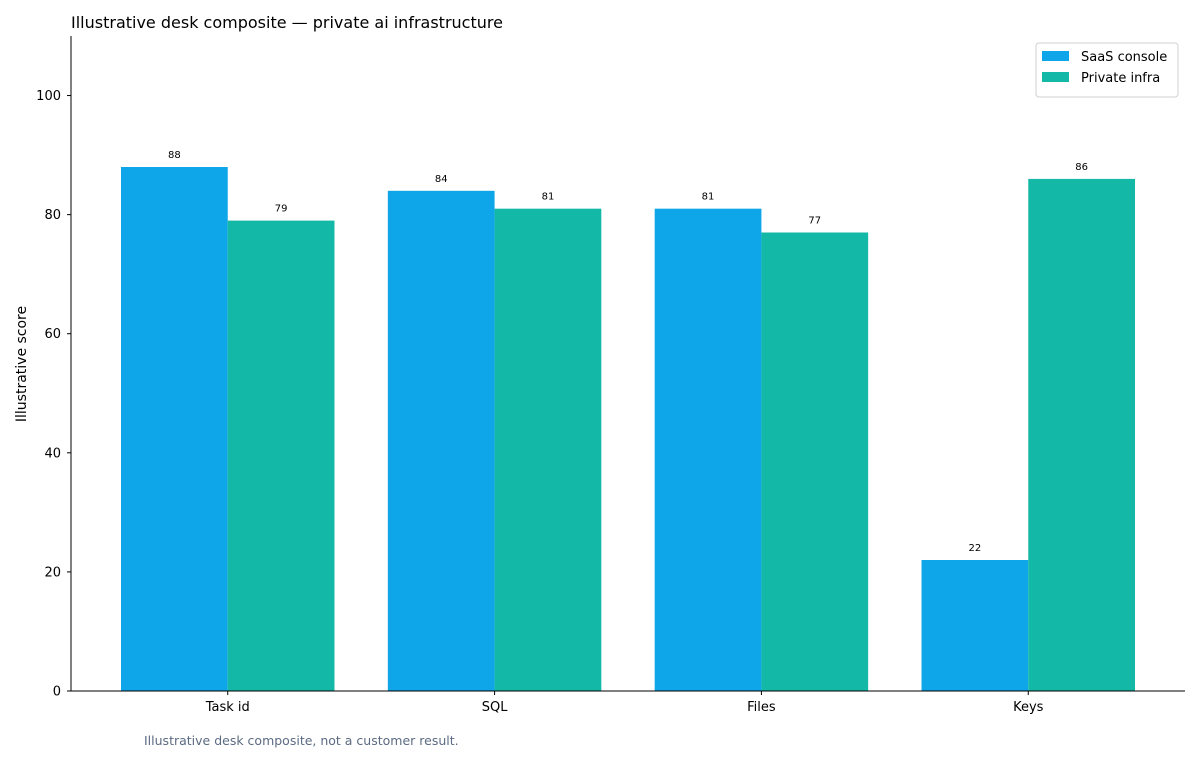 The height and width of the screenshot is (760, 1200). Describe the element at coordinates (52, 215) in the screenshot. I see `y-tick-label: 80` at that location.